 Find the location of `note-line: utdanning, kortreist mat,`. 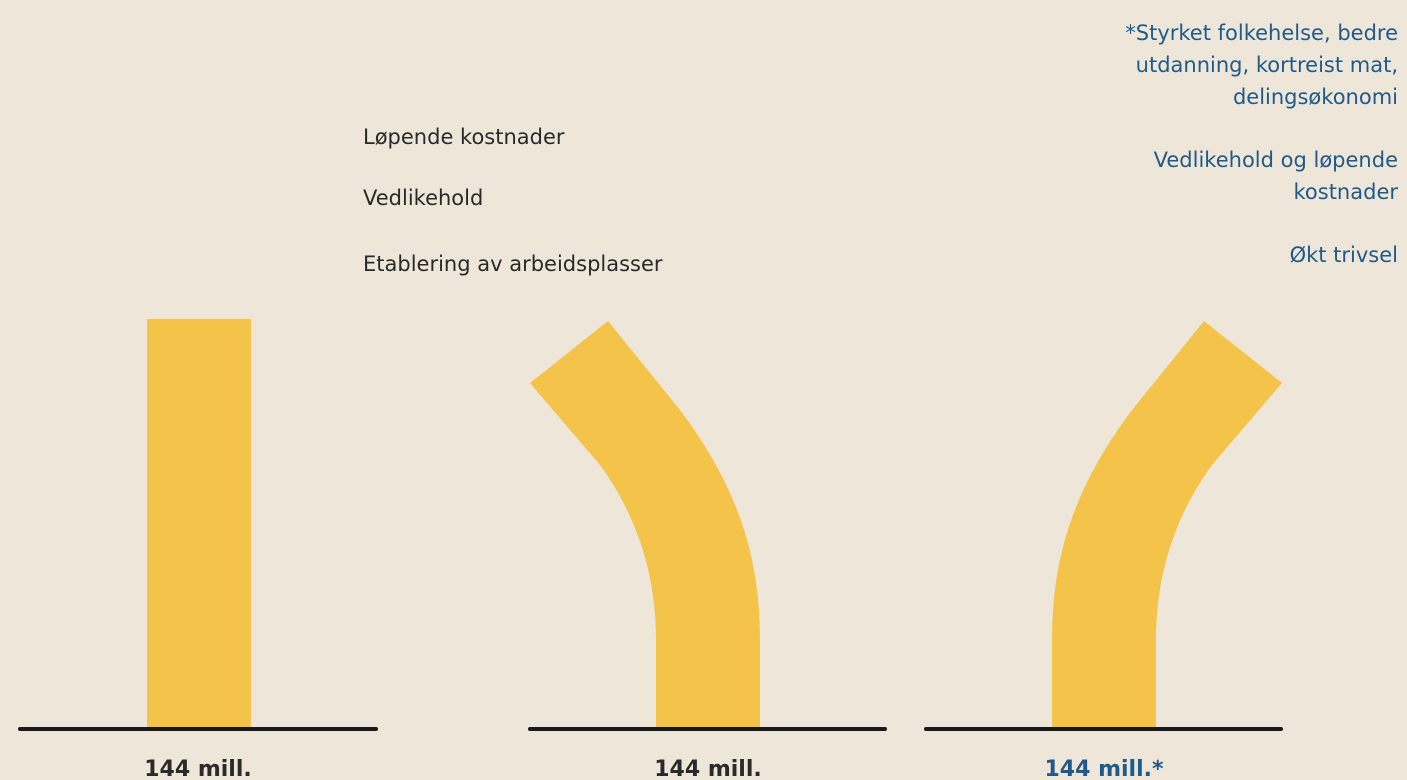

note-line: utdanning, kortreist mat, is located at coordinates (1267, 65).